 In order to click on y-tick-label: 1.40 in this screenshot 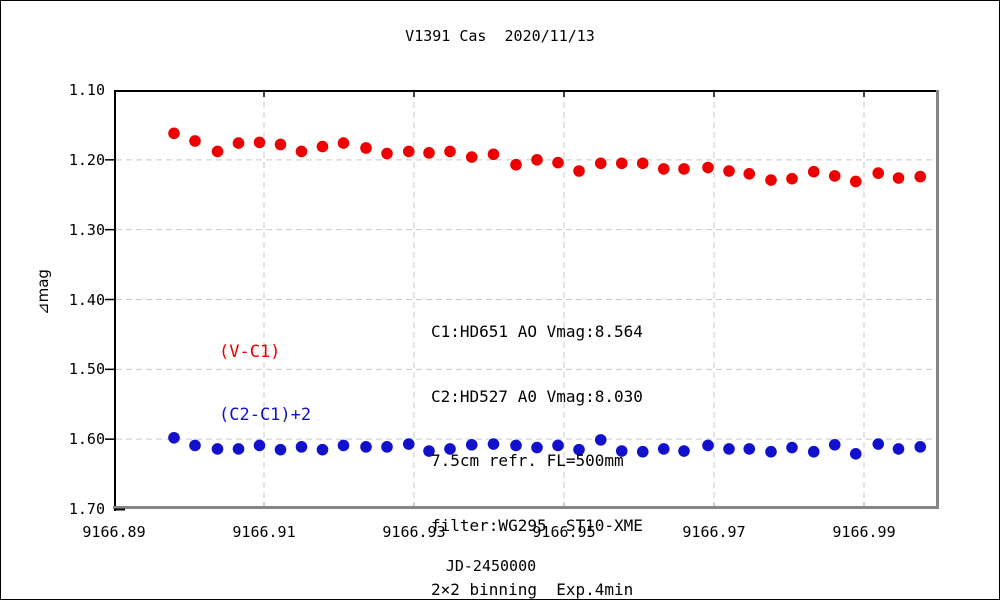, I will do `click(86, 299)`.